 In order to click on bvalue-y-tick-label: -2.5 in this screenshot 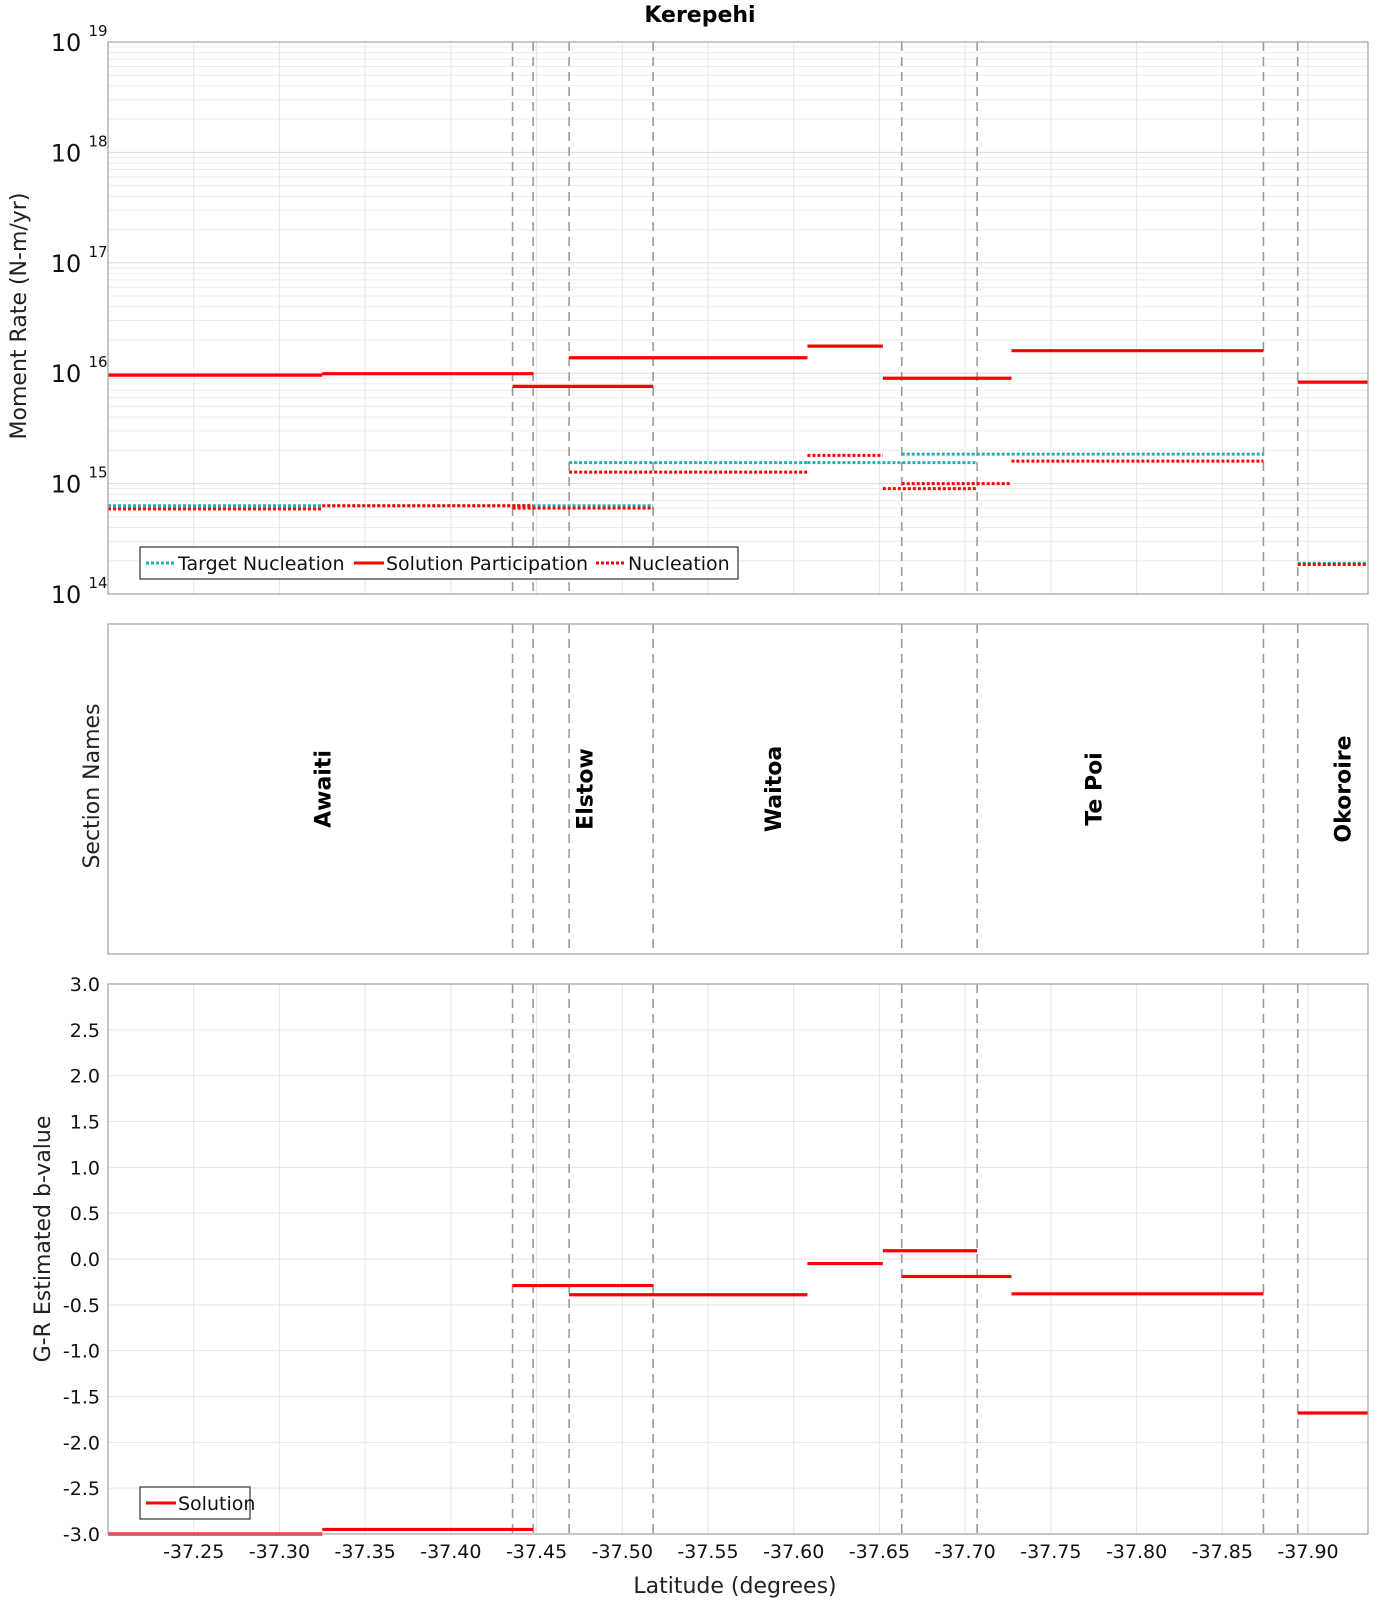, I will do `click(81, 1489)`.